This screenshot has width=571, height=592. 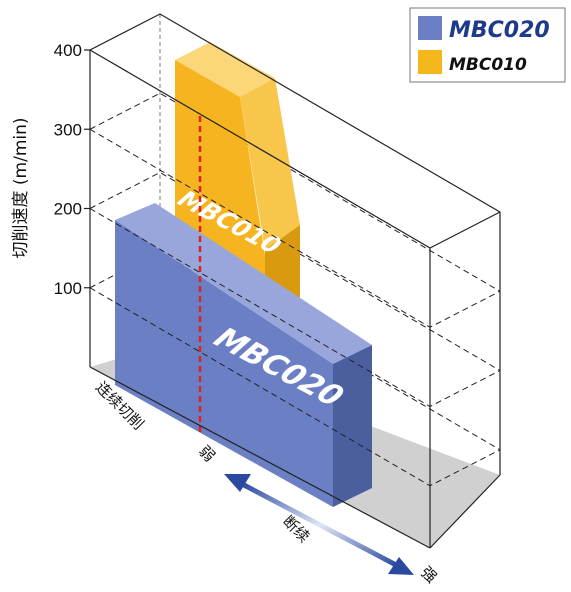 What do you see at coordinates (68, 288) in the screenshot?
I see `y-tick-label: 100` at bounding box center [68, 288].